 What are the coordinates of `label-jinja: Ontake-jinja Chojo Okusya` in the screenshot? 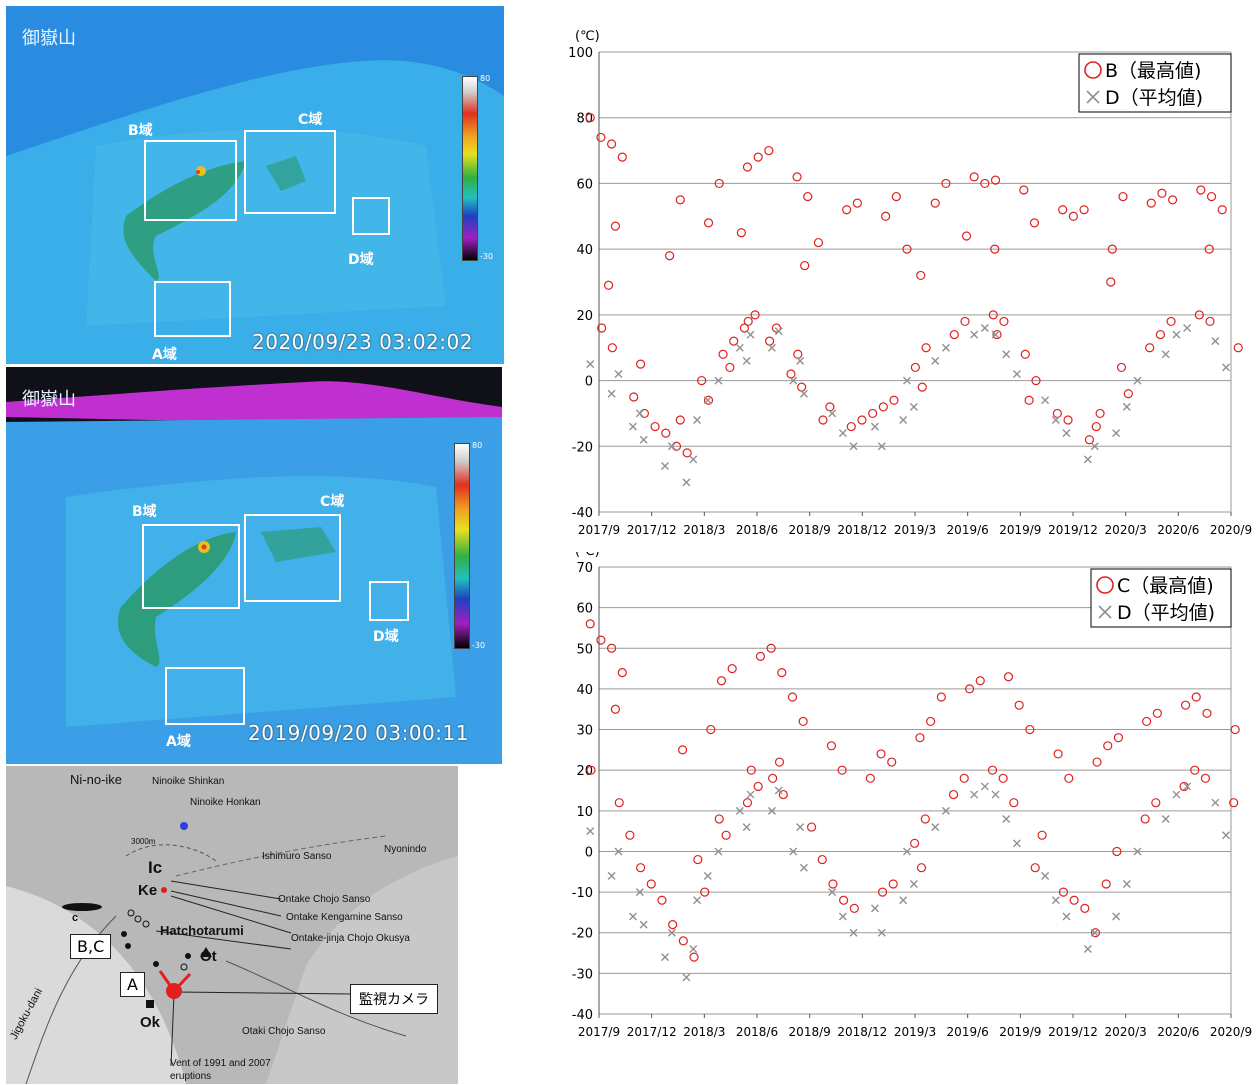 It's located at (350, 938).